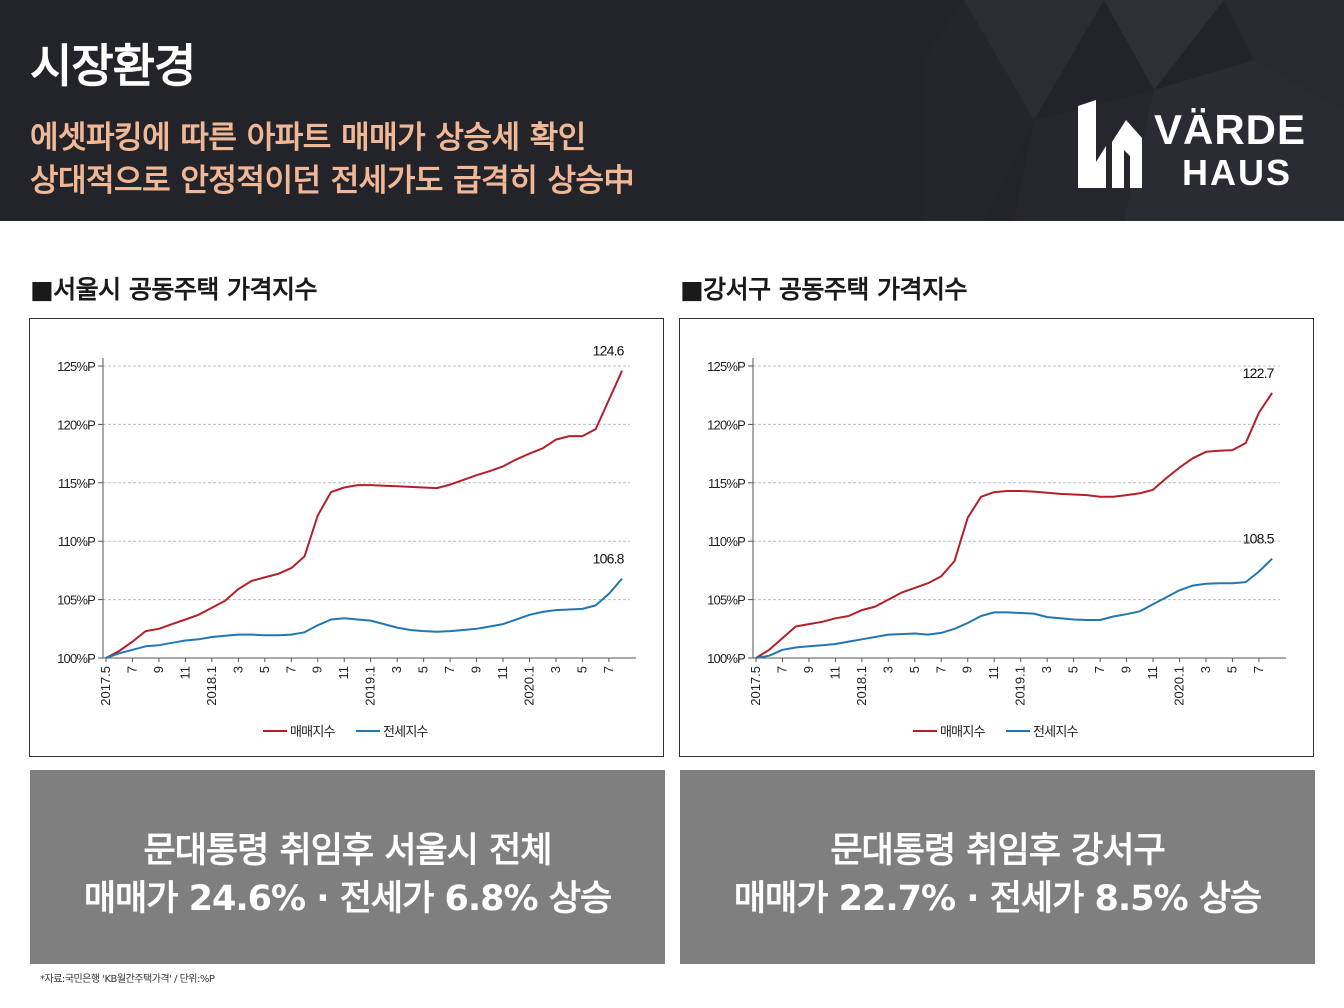 The width and height of the screenshot is (1344, 1008). What do you see at coordinates (1237, 172) in the screenshot?
I see `logo-text-haus: HAUS` at bounding box center [1237, 172].